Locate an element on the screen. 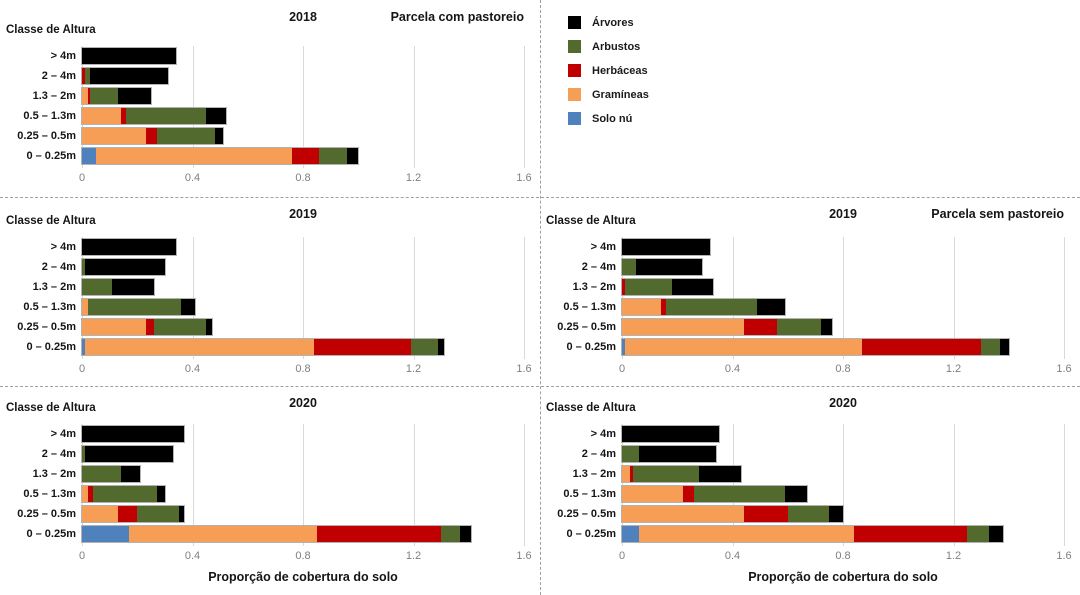 This screenshot has width=1080, height=595. dashed-divider-horizontal-mid is located at coordinates (540, 386).